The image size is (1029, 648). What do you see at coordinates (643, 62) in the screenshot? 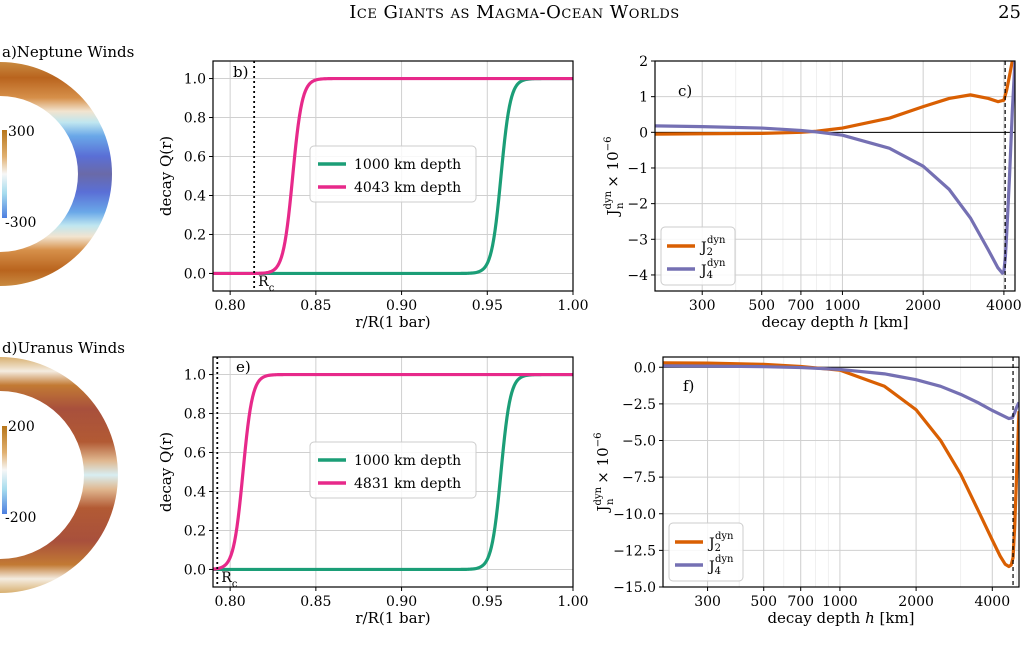
I see `y-tick-label: 2` at bounding box center [643, 62].